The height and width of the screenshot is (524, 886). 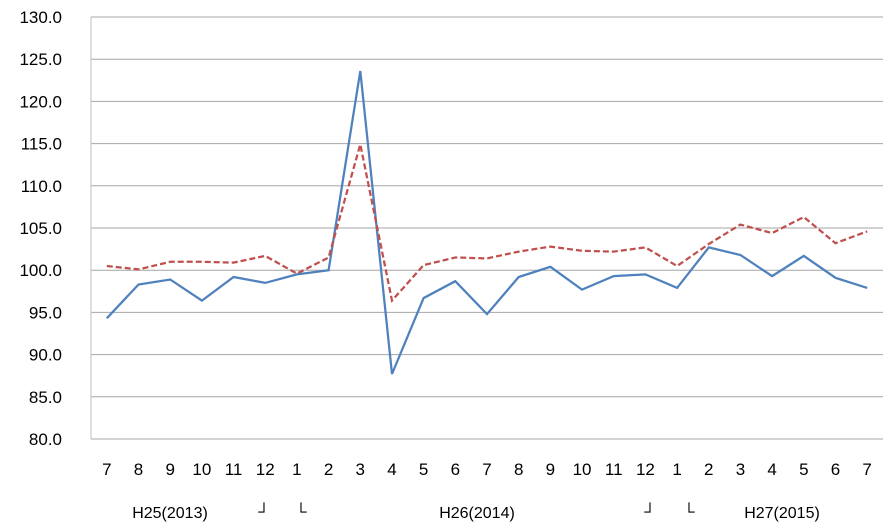 I want to click on era-label-h25: H25(2013), so click(x=170, y=513).